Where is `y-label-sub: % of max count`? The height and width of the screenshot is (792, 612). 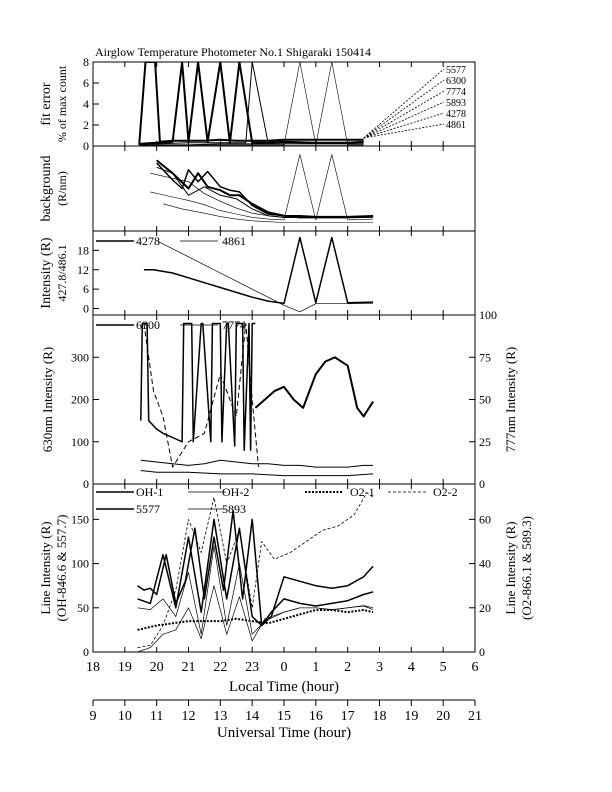 y-label-sub: % of max count is located at coordinates (62, 103).